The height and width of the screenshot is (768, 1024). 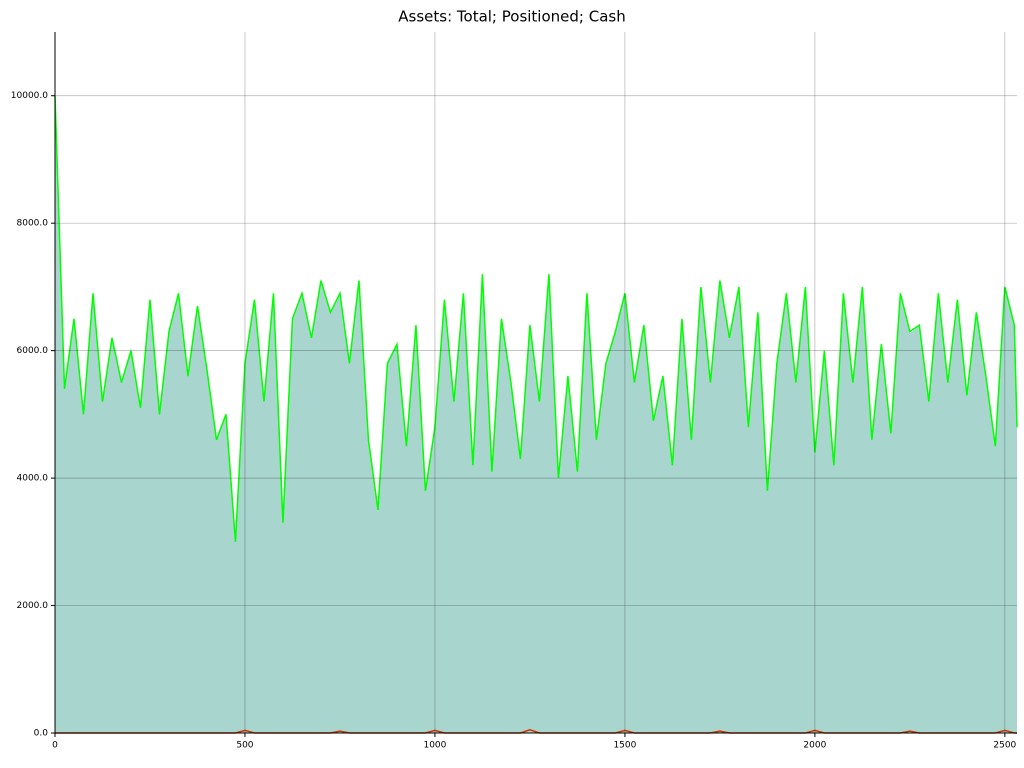 I want to click on x-tick-label: 1000, so click(x=434, y=746).